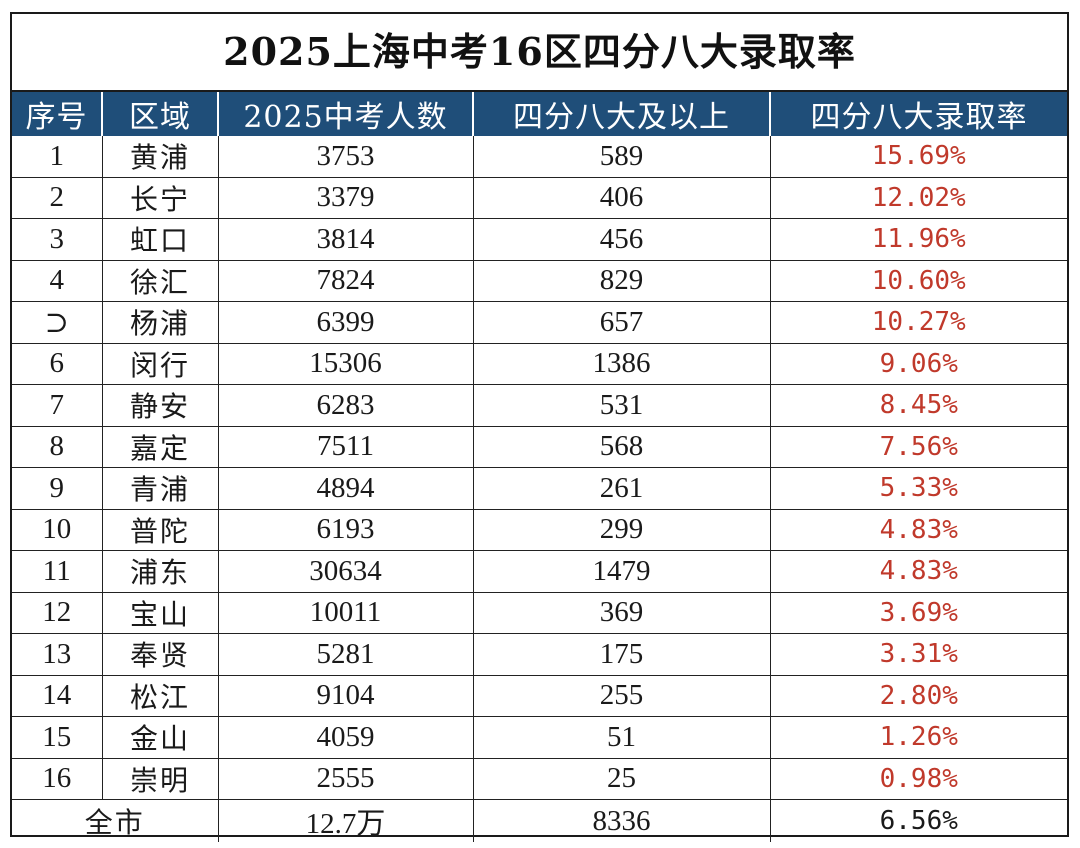  Describe the element at coordinates (57, 114) in the screenshot. I see `column-header-no: 序号` at that location.